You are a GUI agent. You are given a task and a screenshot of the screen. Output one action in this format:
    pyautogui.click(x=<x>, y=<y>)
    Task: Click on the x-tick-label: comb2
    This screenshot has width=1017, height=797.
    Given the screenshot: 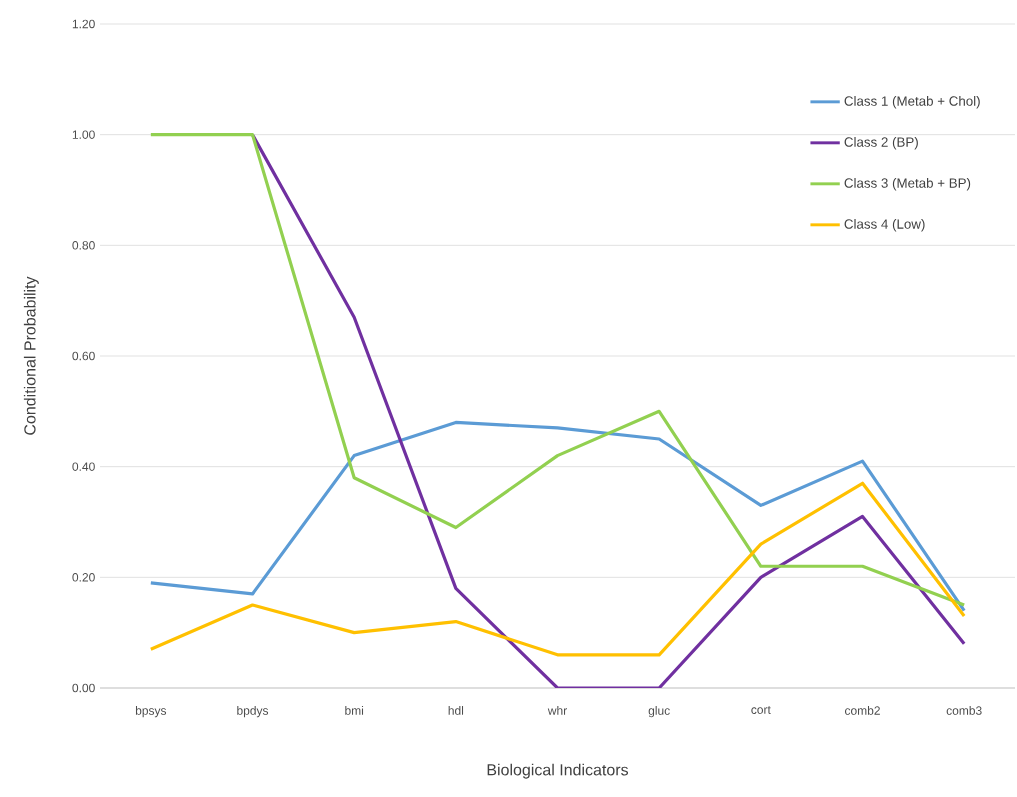 What is the action you would take?
    pyautogui.click(x=862, y=710)
    